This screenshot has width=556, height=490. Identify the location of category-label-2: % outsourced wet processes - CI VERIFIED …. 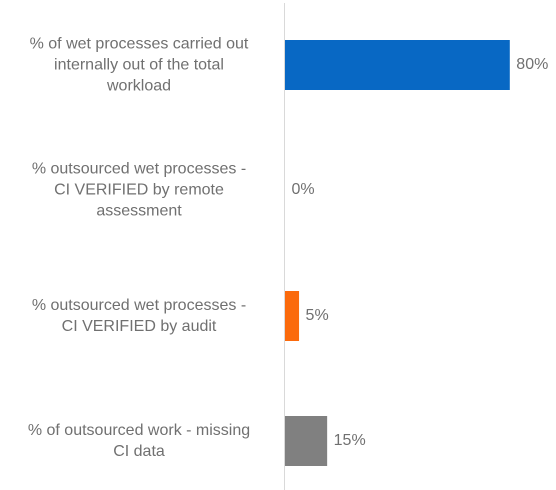
(139, 190).